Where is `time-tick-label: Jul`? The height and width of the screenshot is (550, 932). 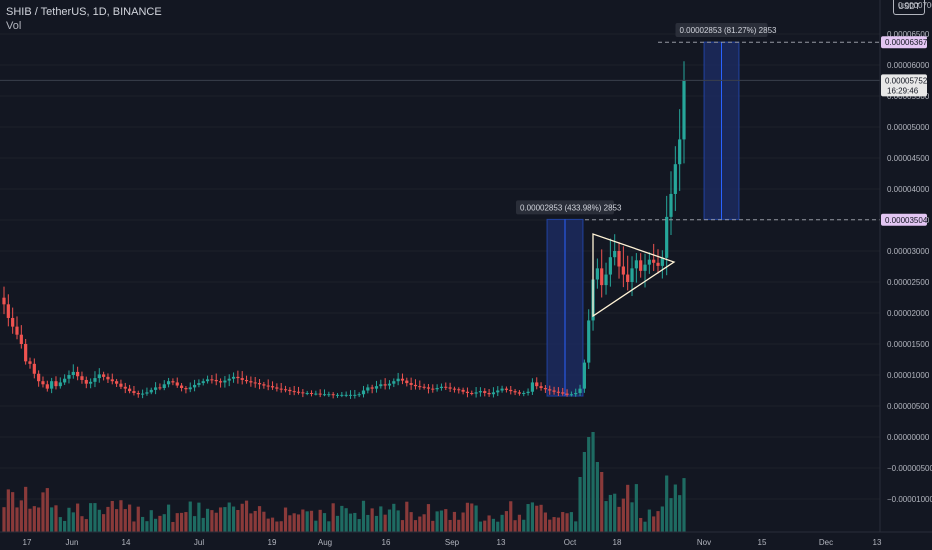
time-tick-label: Jul is located at coordinates (199, 542).